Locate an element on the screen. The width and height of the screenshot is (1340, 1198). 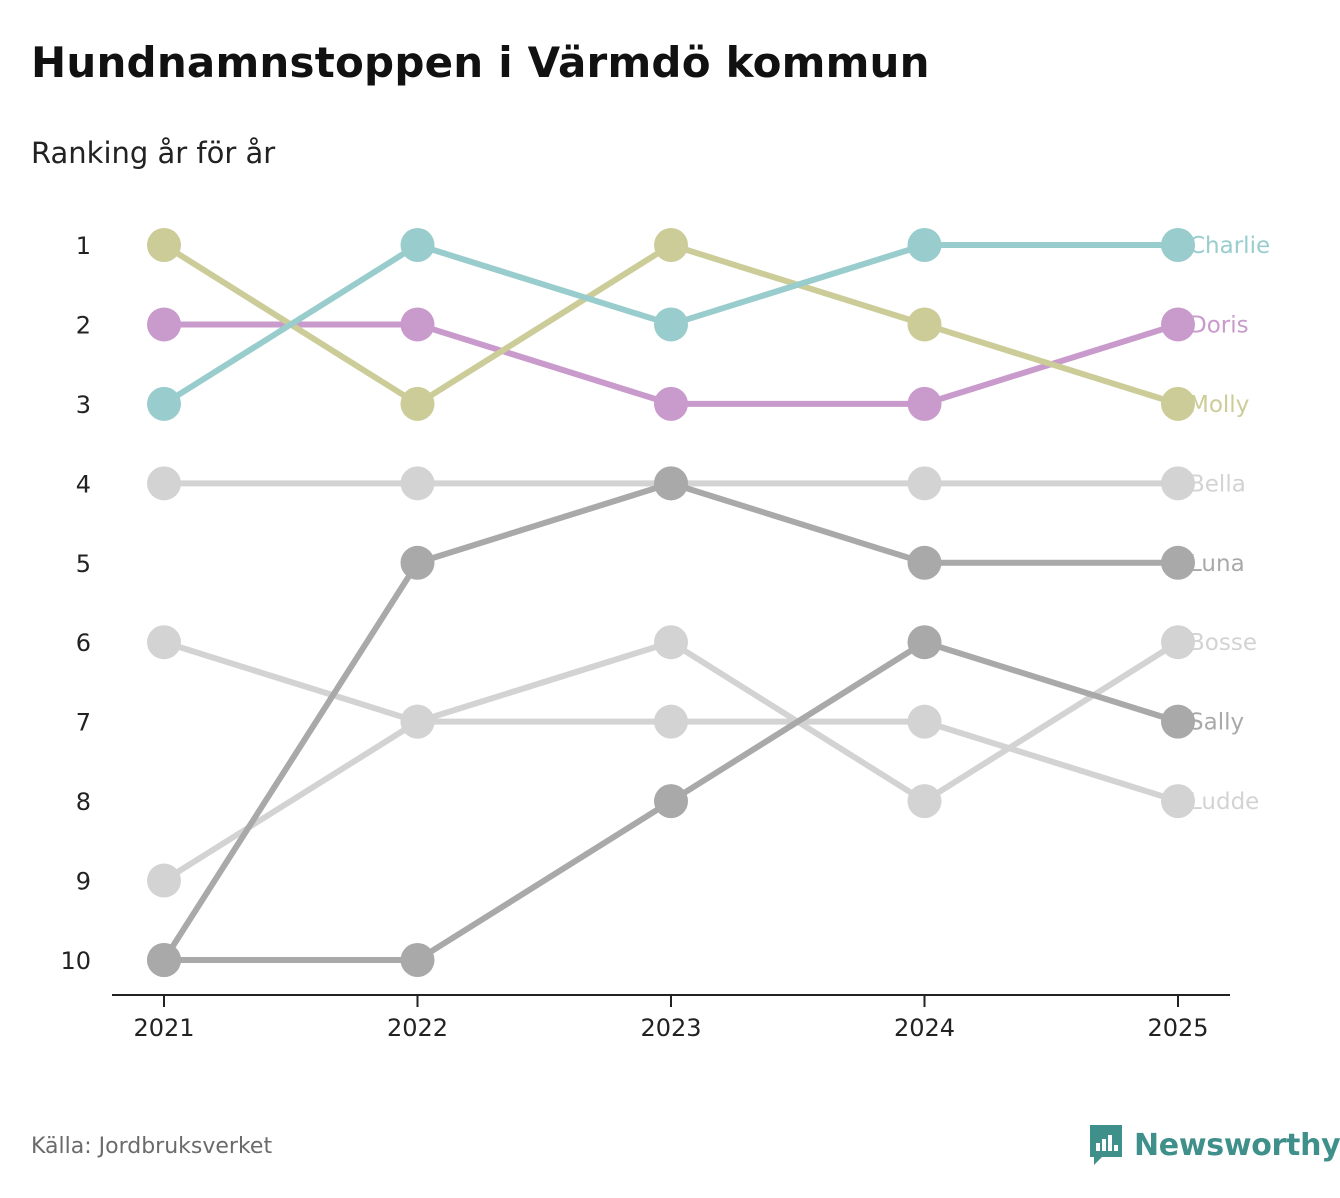
y-tick-label: 8 is located at coordinates (83, 802).